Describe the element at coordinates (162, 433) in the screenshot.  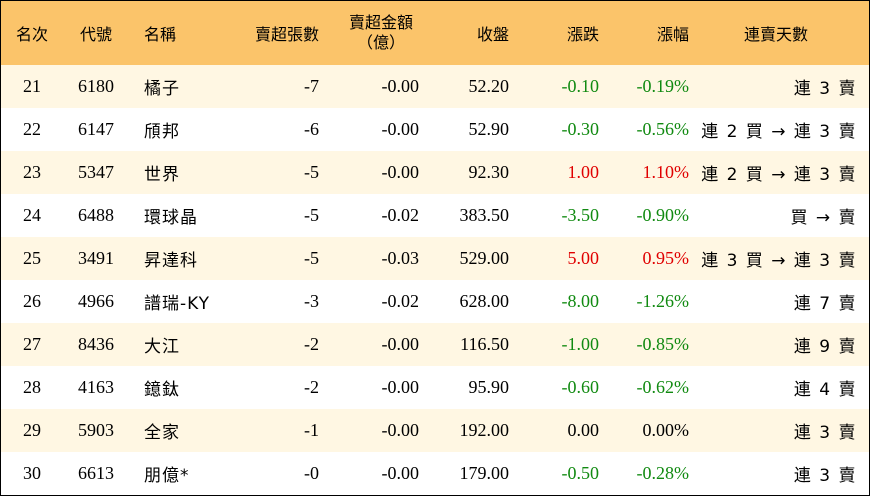
I see `stock-name-cell: 全家` at that location.